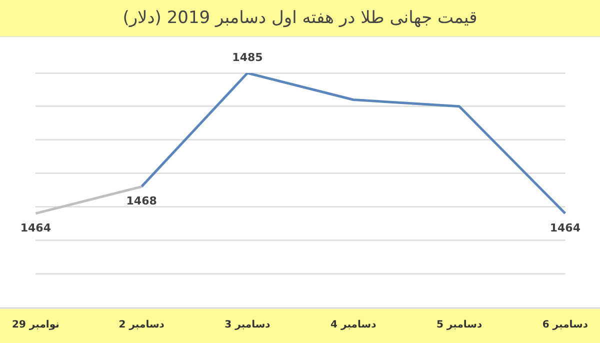  Describe the element at coordinates (300, 18) in the screenshot. I see `chart-title: قیمت جهانی طلا در هفته اول دسامبر 2019 (دلار)` at that location.